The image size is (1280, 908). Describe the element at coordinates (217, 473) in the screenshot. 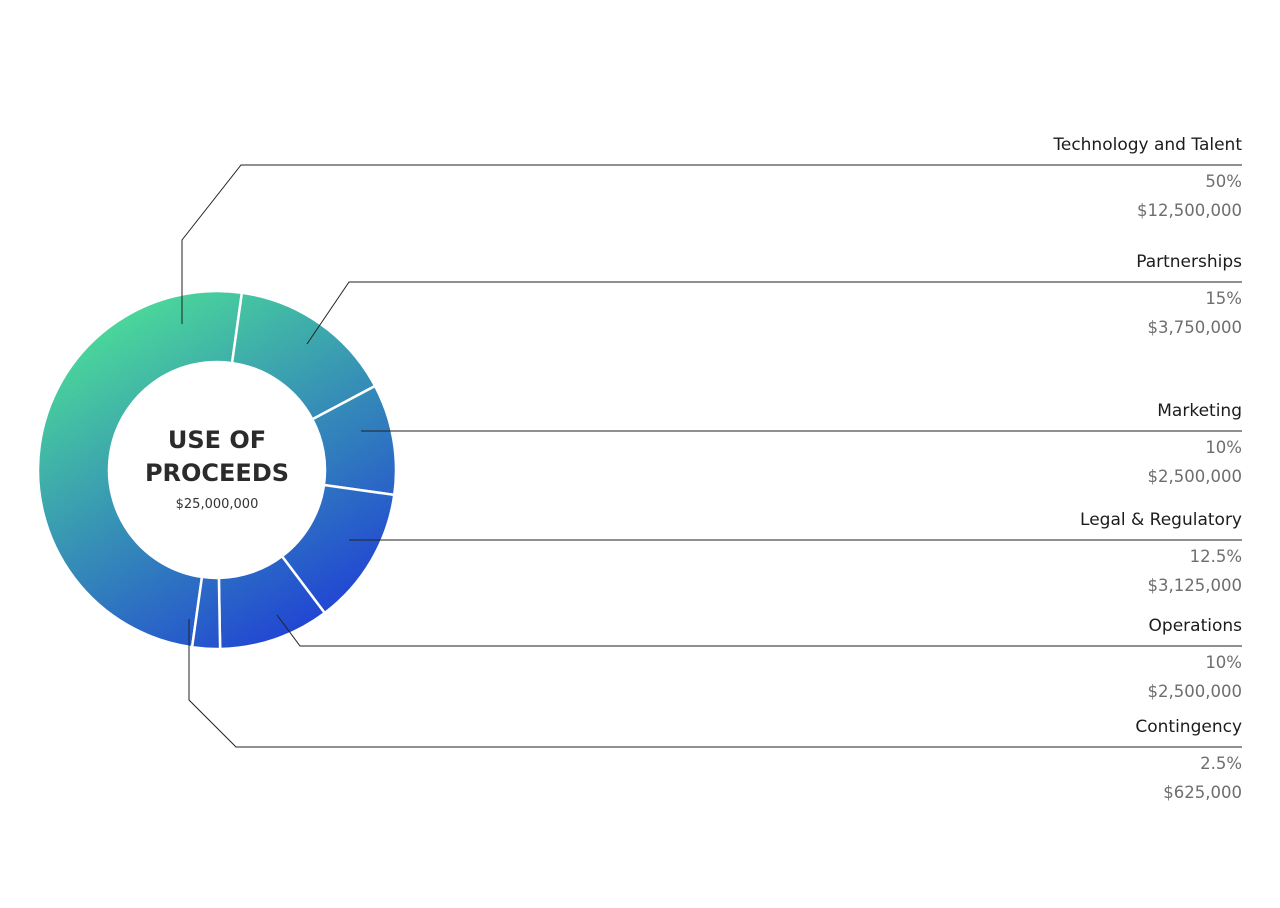

I see `center-title-line-2: PROCEEDS` at that location.